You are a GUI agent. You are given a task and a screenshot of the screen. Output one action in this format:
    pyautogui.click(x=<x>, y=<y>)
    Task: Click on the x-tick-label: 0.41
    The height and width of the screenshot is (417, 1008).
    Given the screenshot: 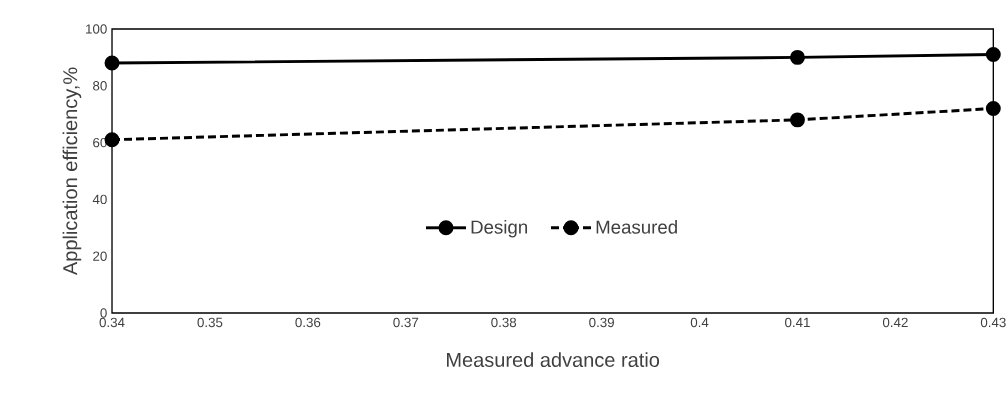 What is the action you would take?
    pyautogui.click(x=797, y=322)
    